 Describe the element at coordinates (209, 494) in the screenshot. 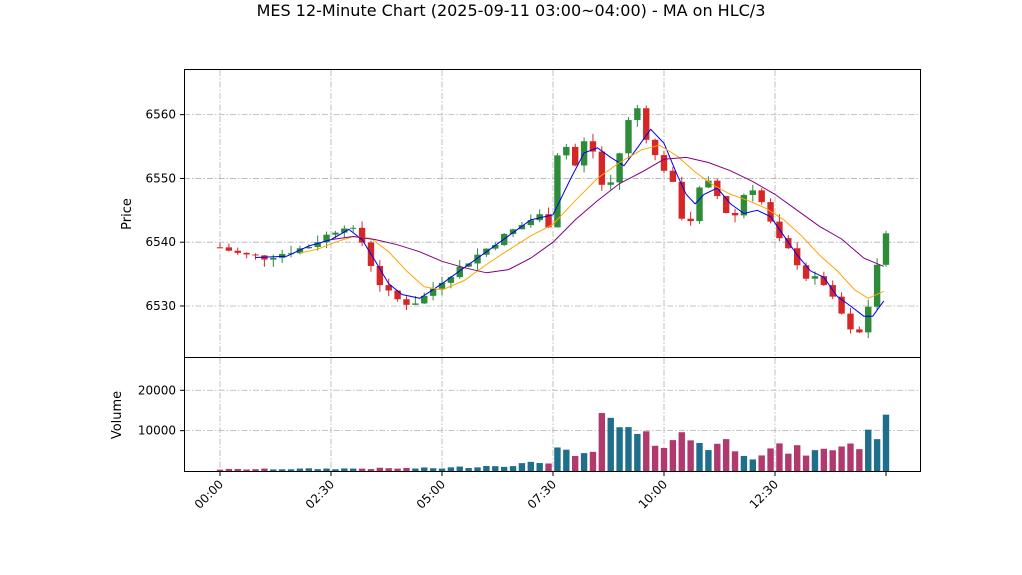

I see `time-tick-label: 00:00` at that location.